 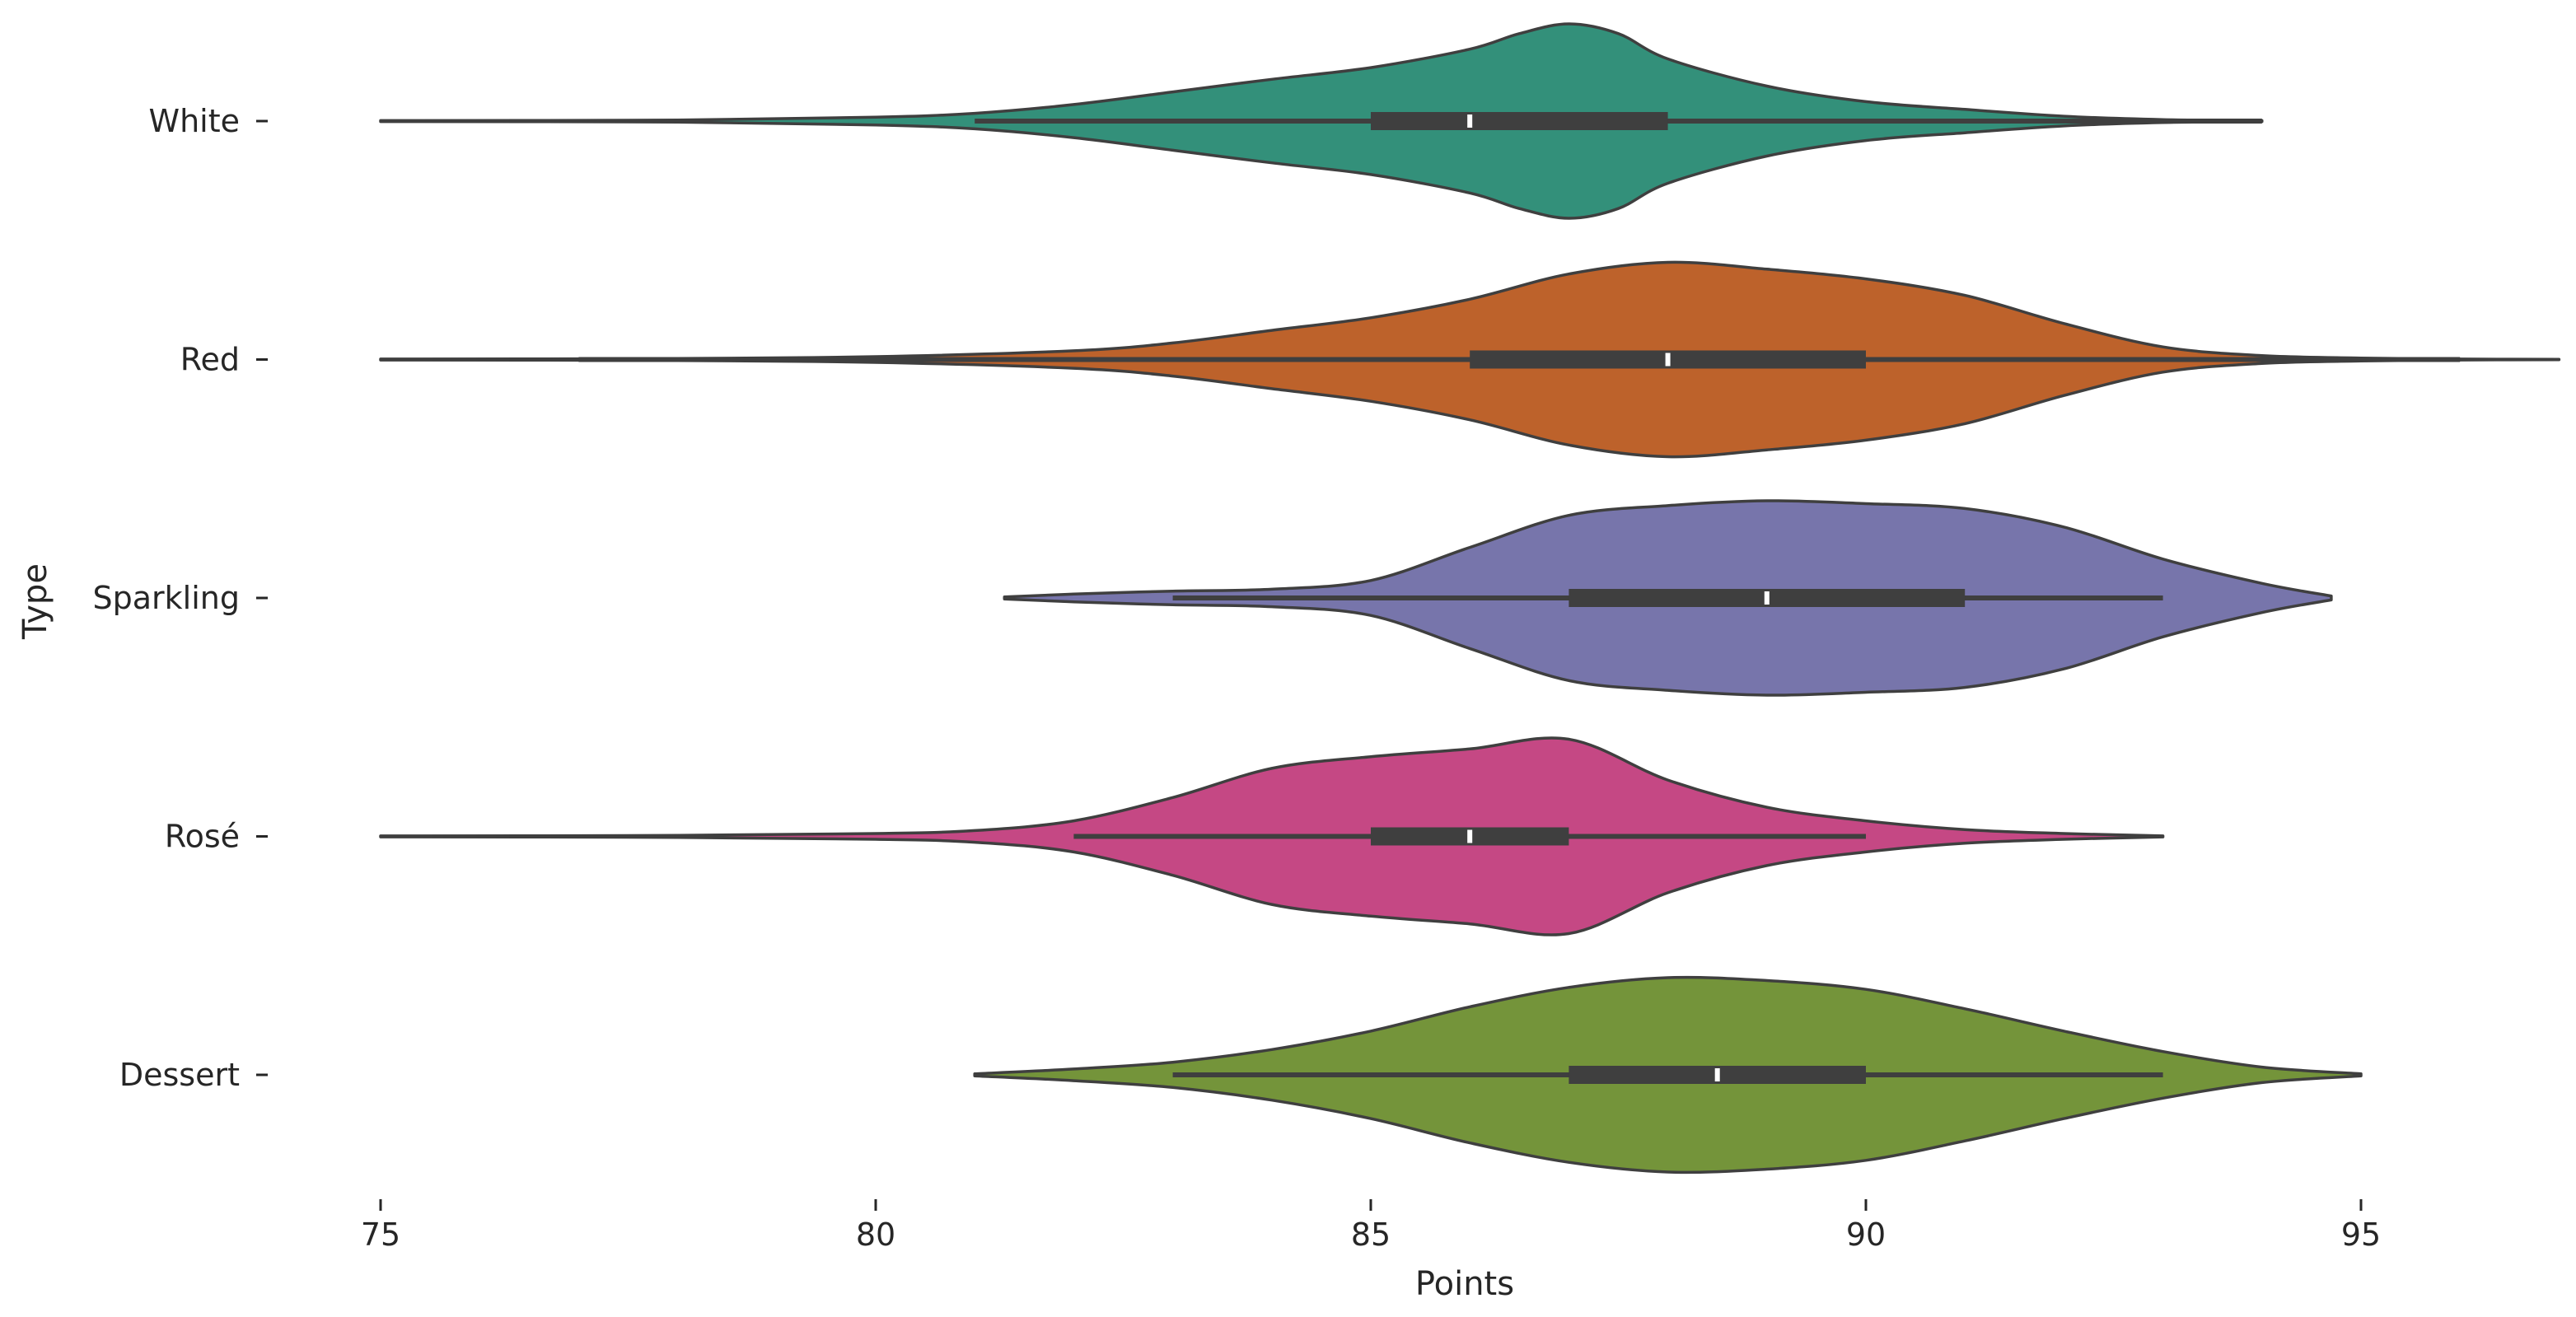 What do you see at coordinates (1470, 121) in the screenshot?
I see `median-marker-white` at bounding box center [1470, 121].